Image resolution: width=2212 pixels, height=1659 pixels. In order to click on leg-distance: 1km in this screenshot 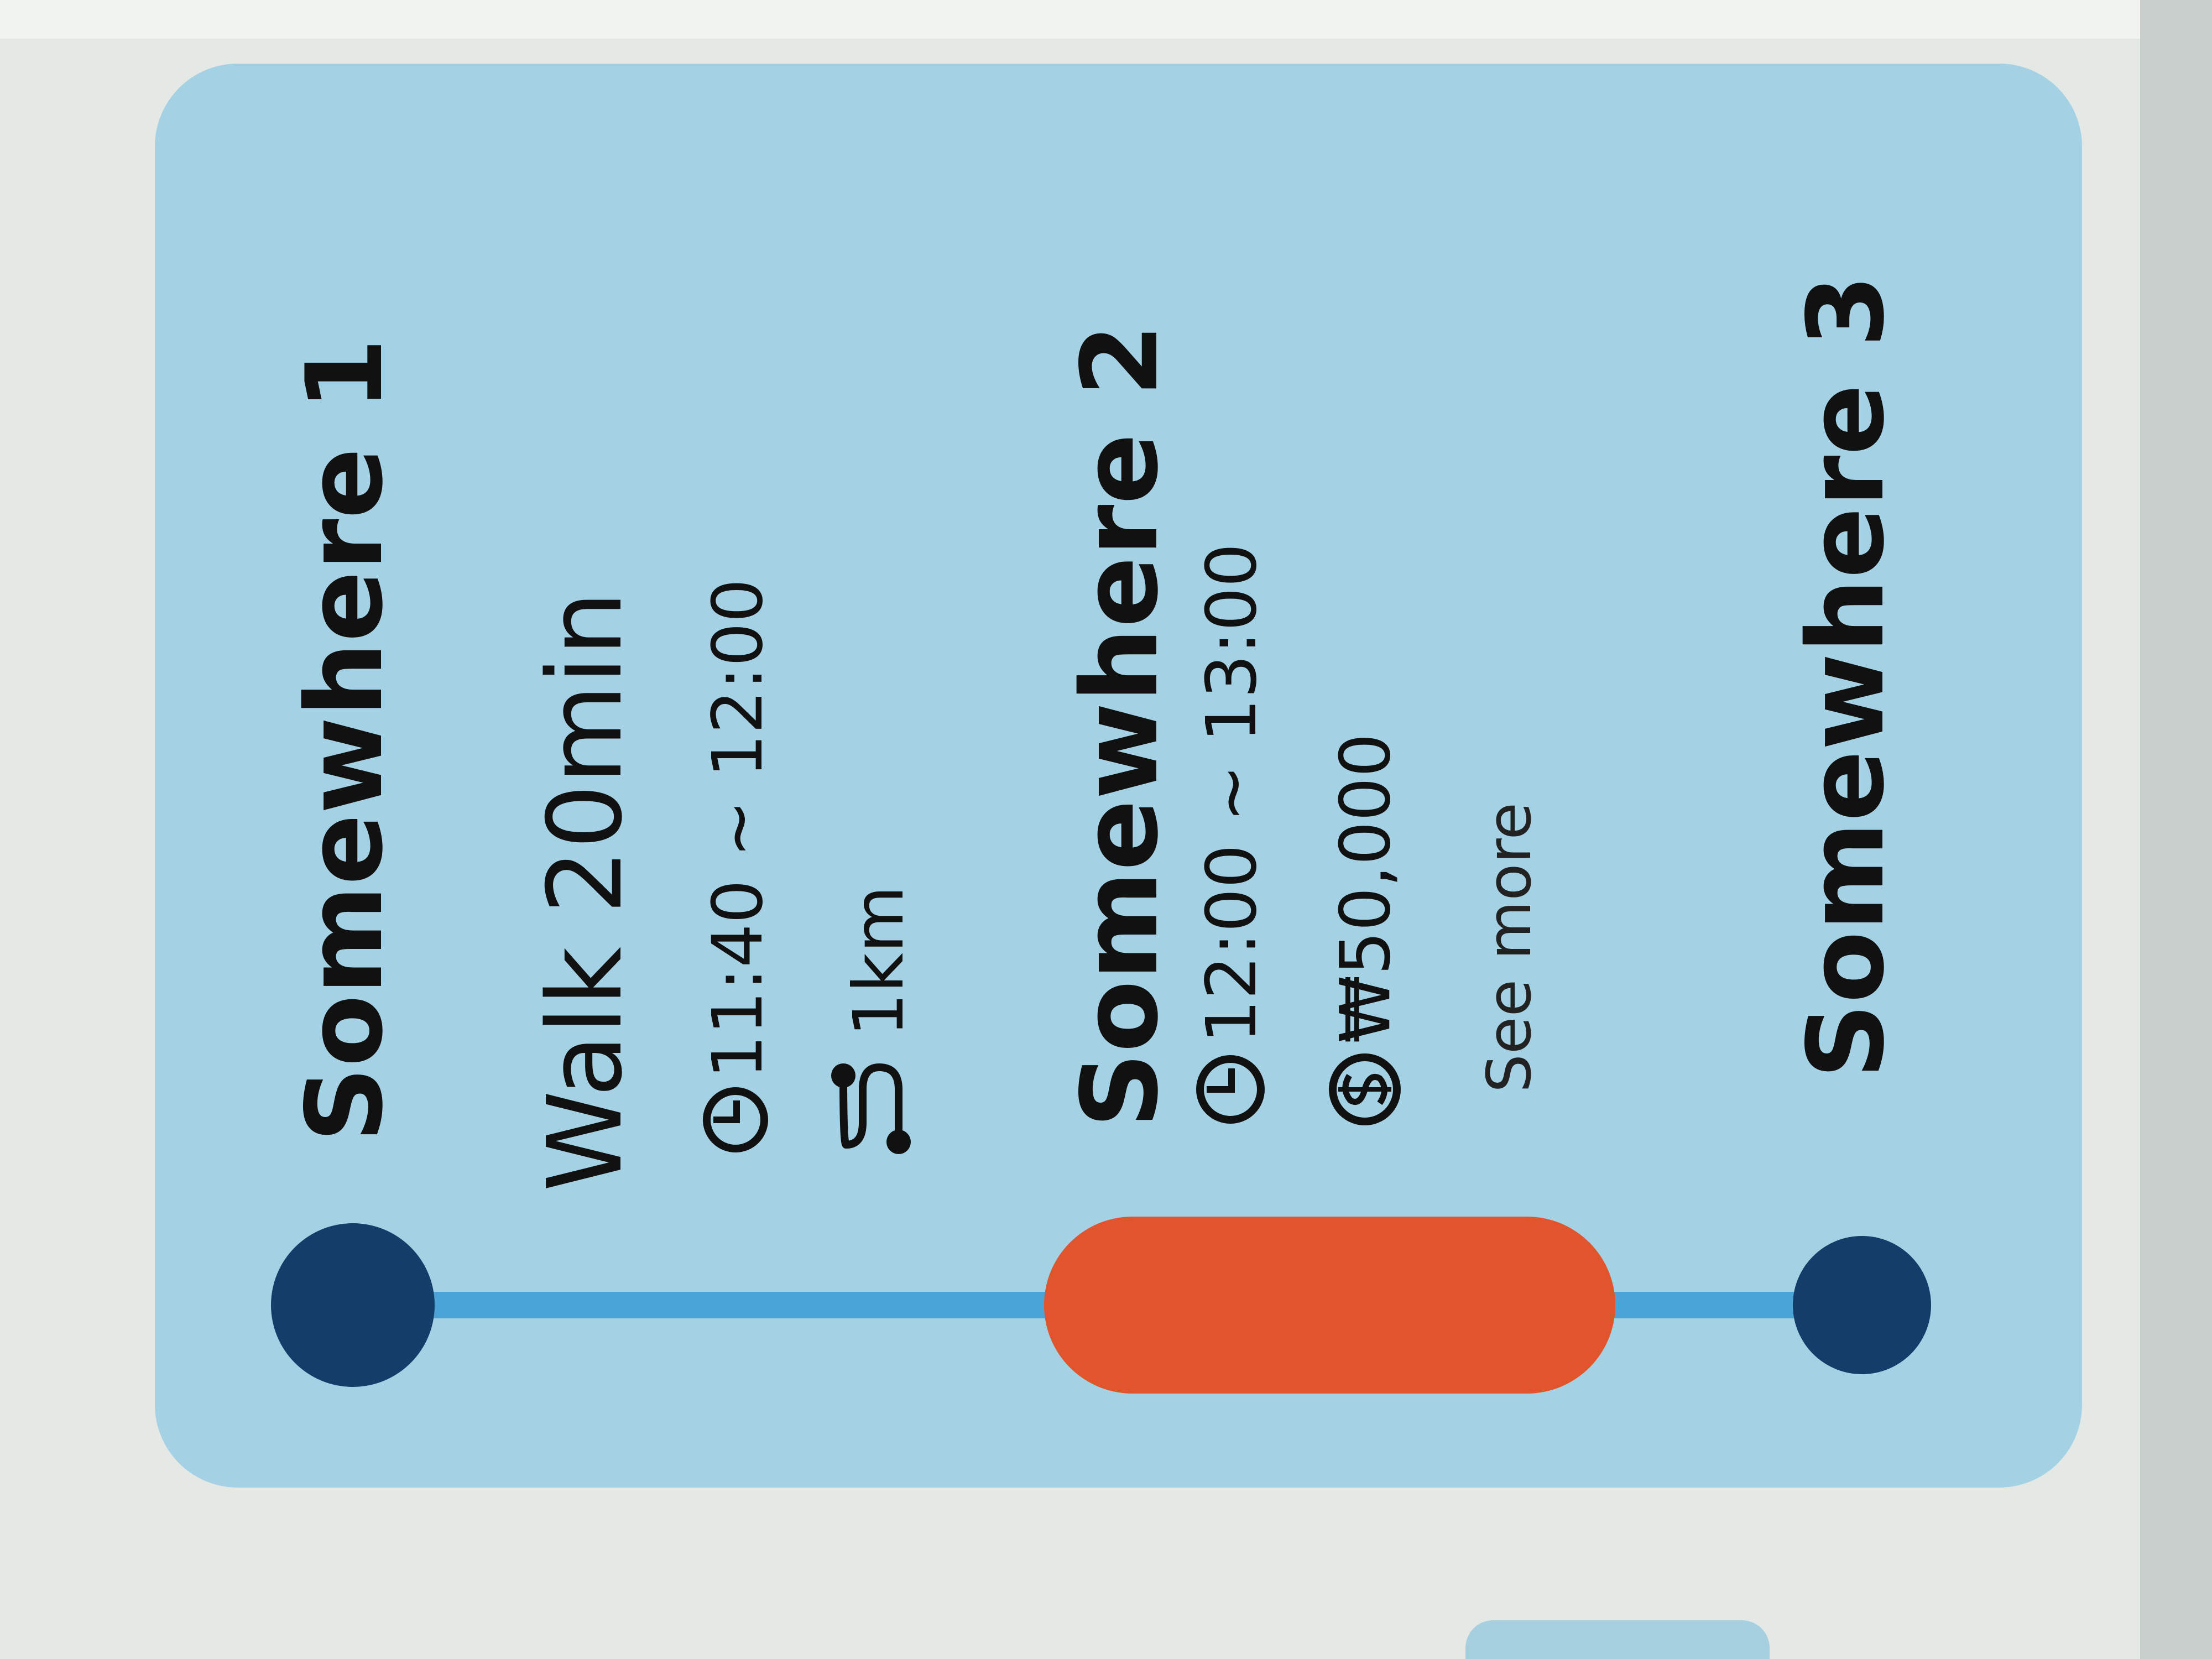, I will do `click(879, 961)`.